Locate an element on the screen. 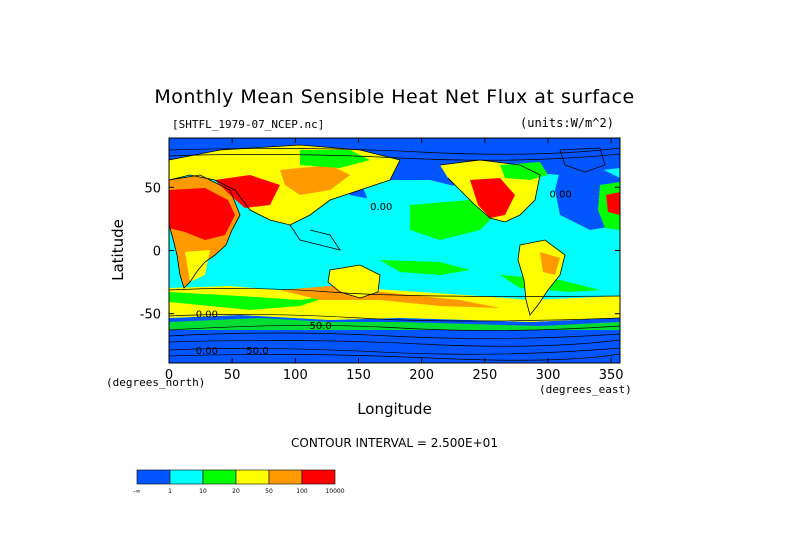 The image size is (789, 558). field-spac-green is located at coordinates (425, 267).